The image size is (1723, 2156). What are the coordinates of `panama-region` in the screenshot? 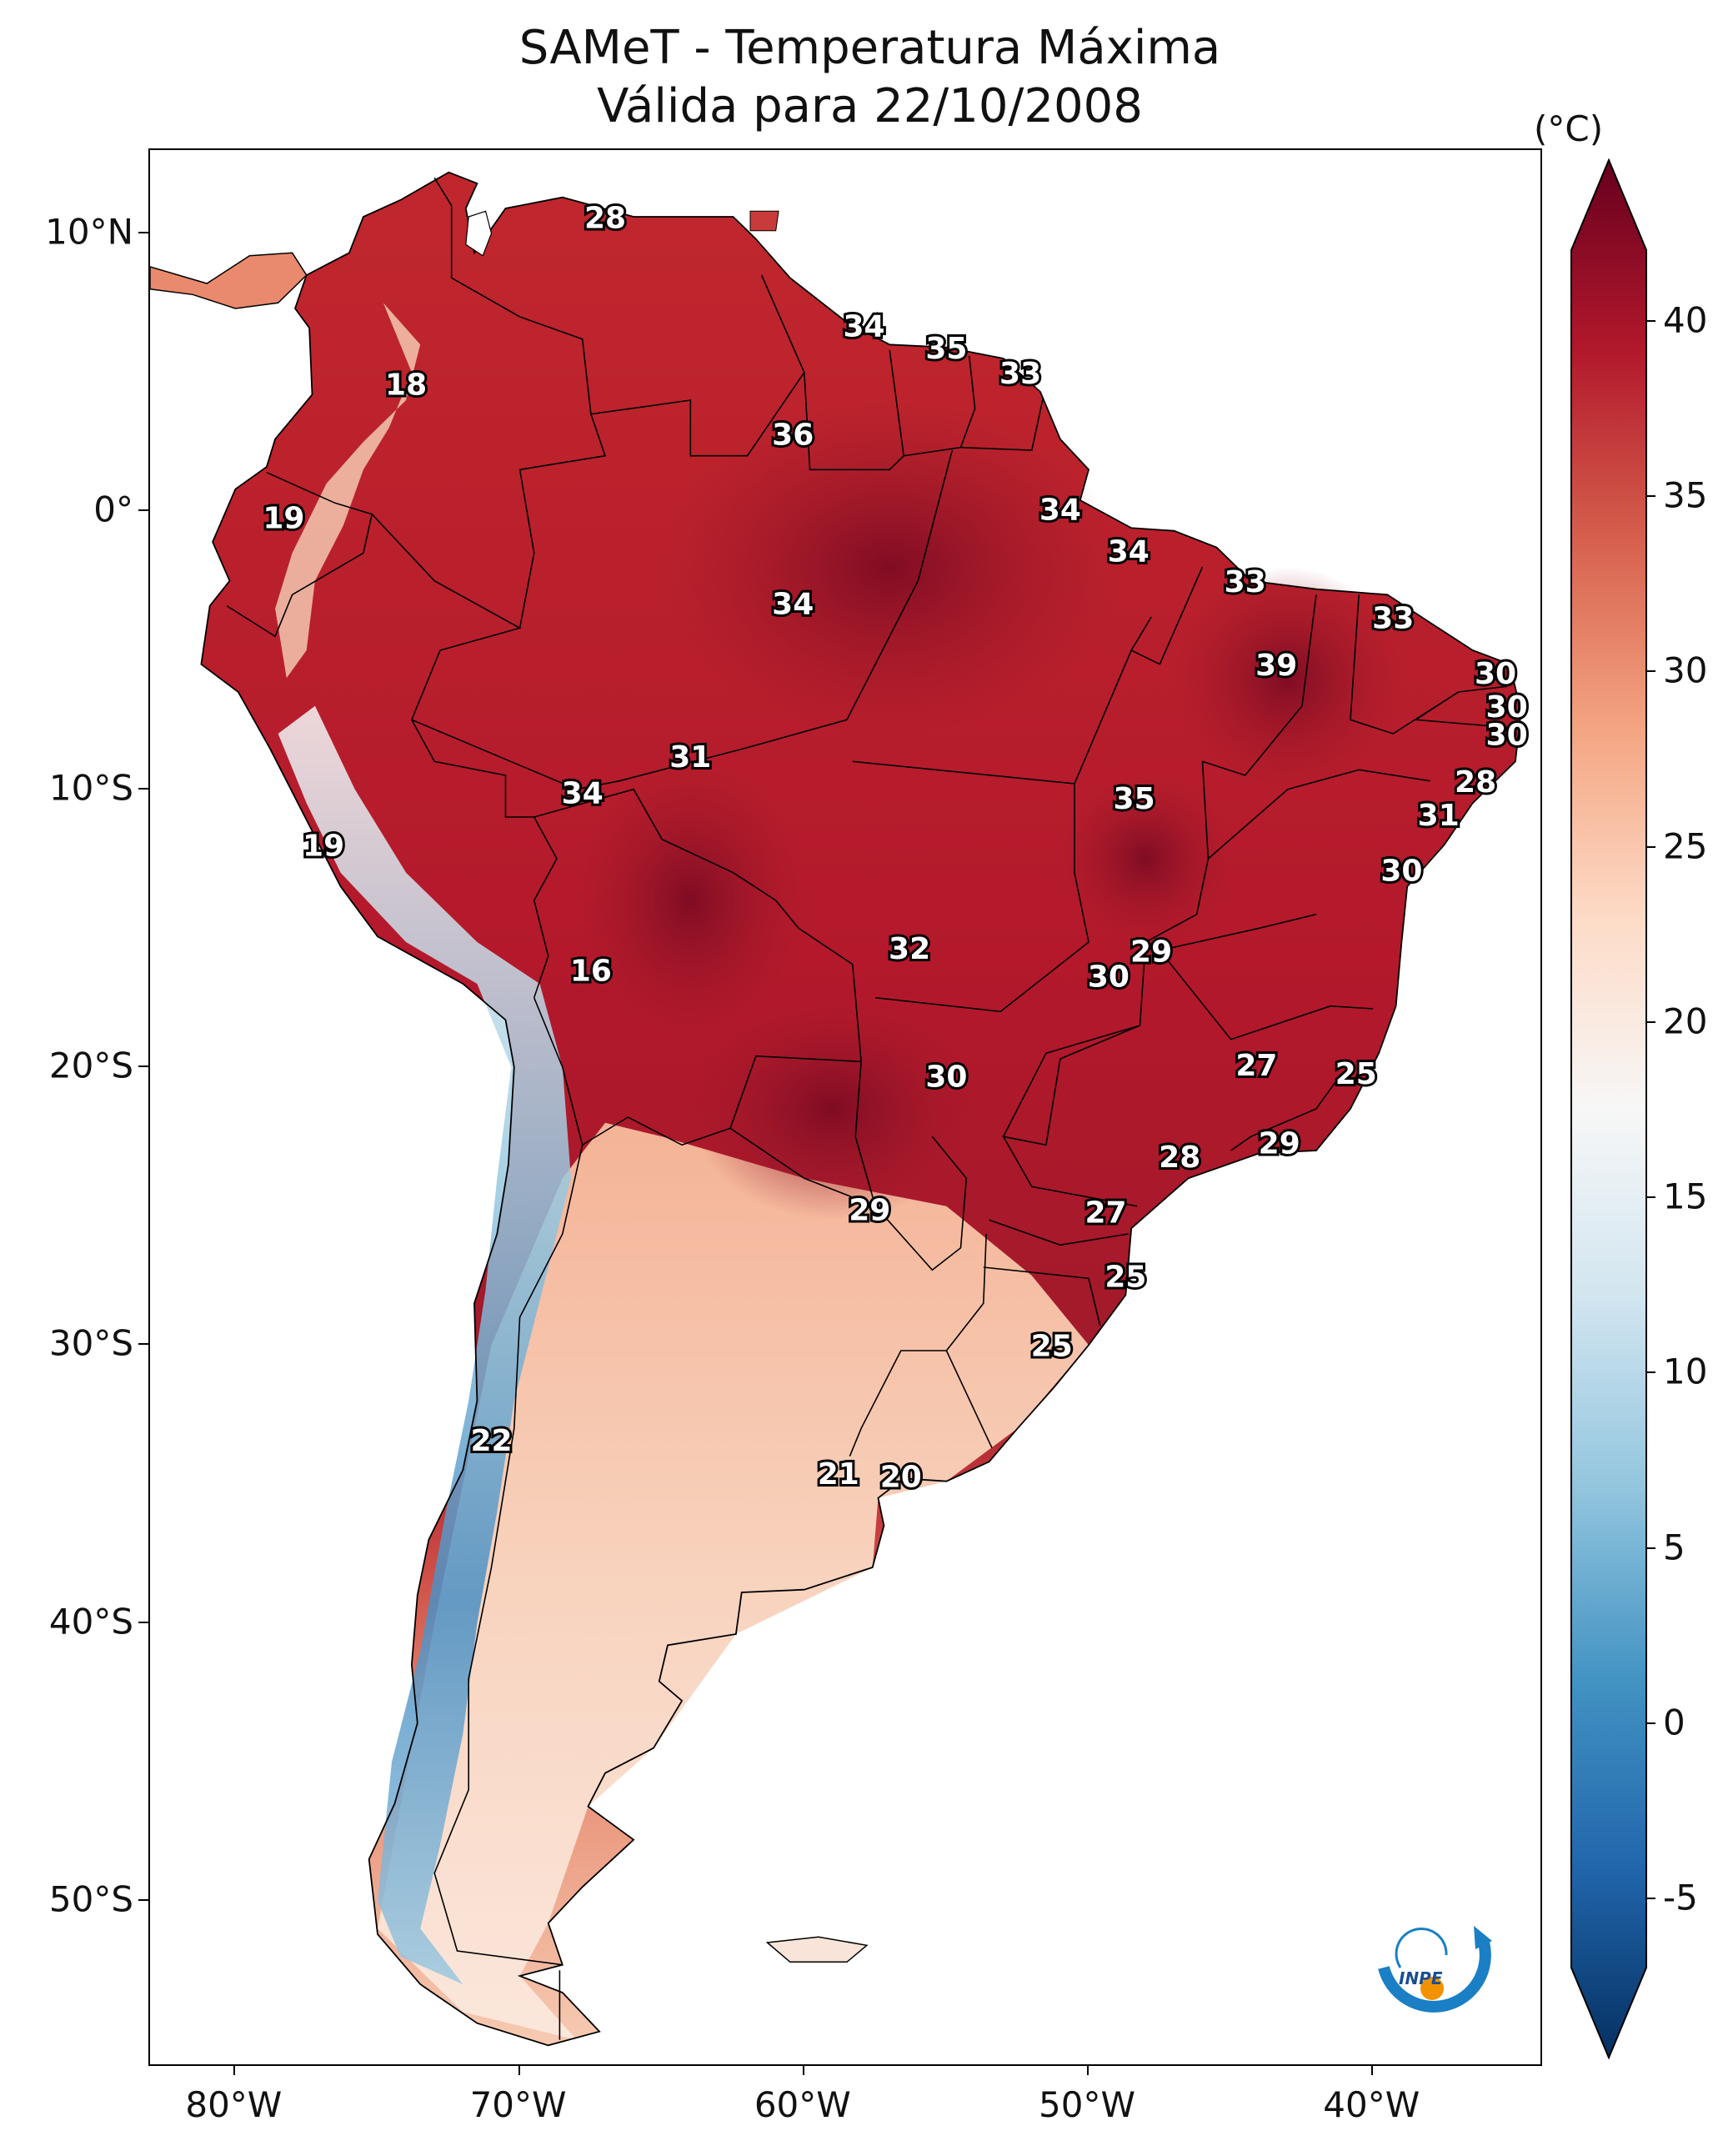 It's located at (229, 280).